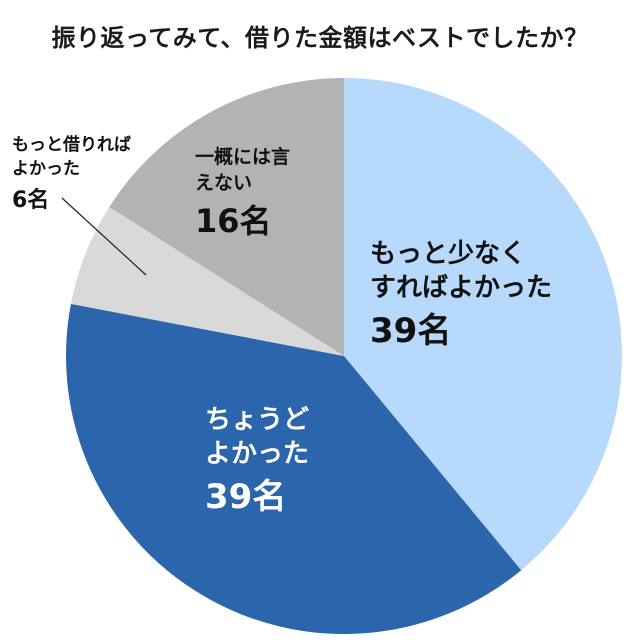 The width and height of the screenshot is (640, 640). I want to click on slice-label-1-line-1: もっと少なく, so click(448, 254).